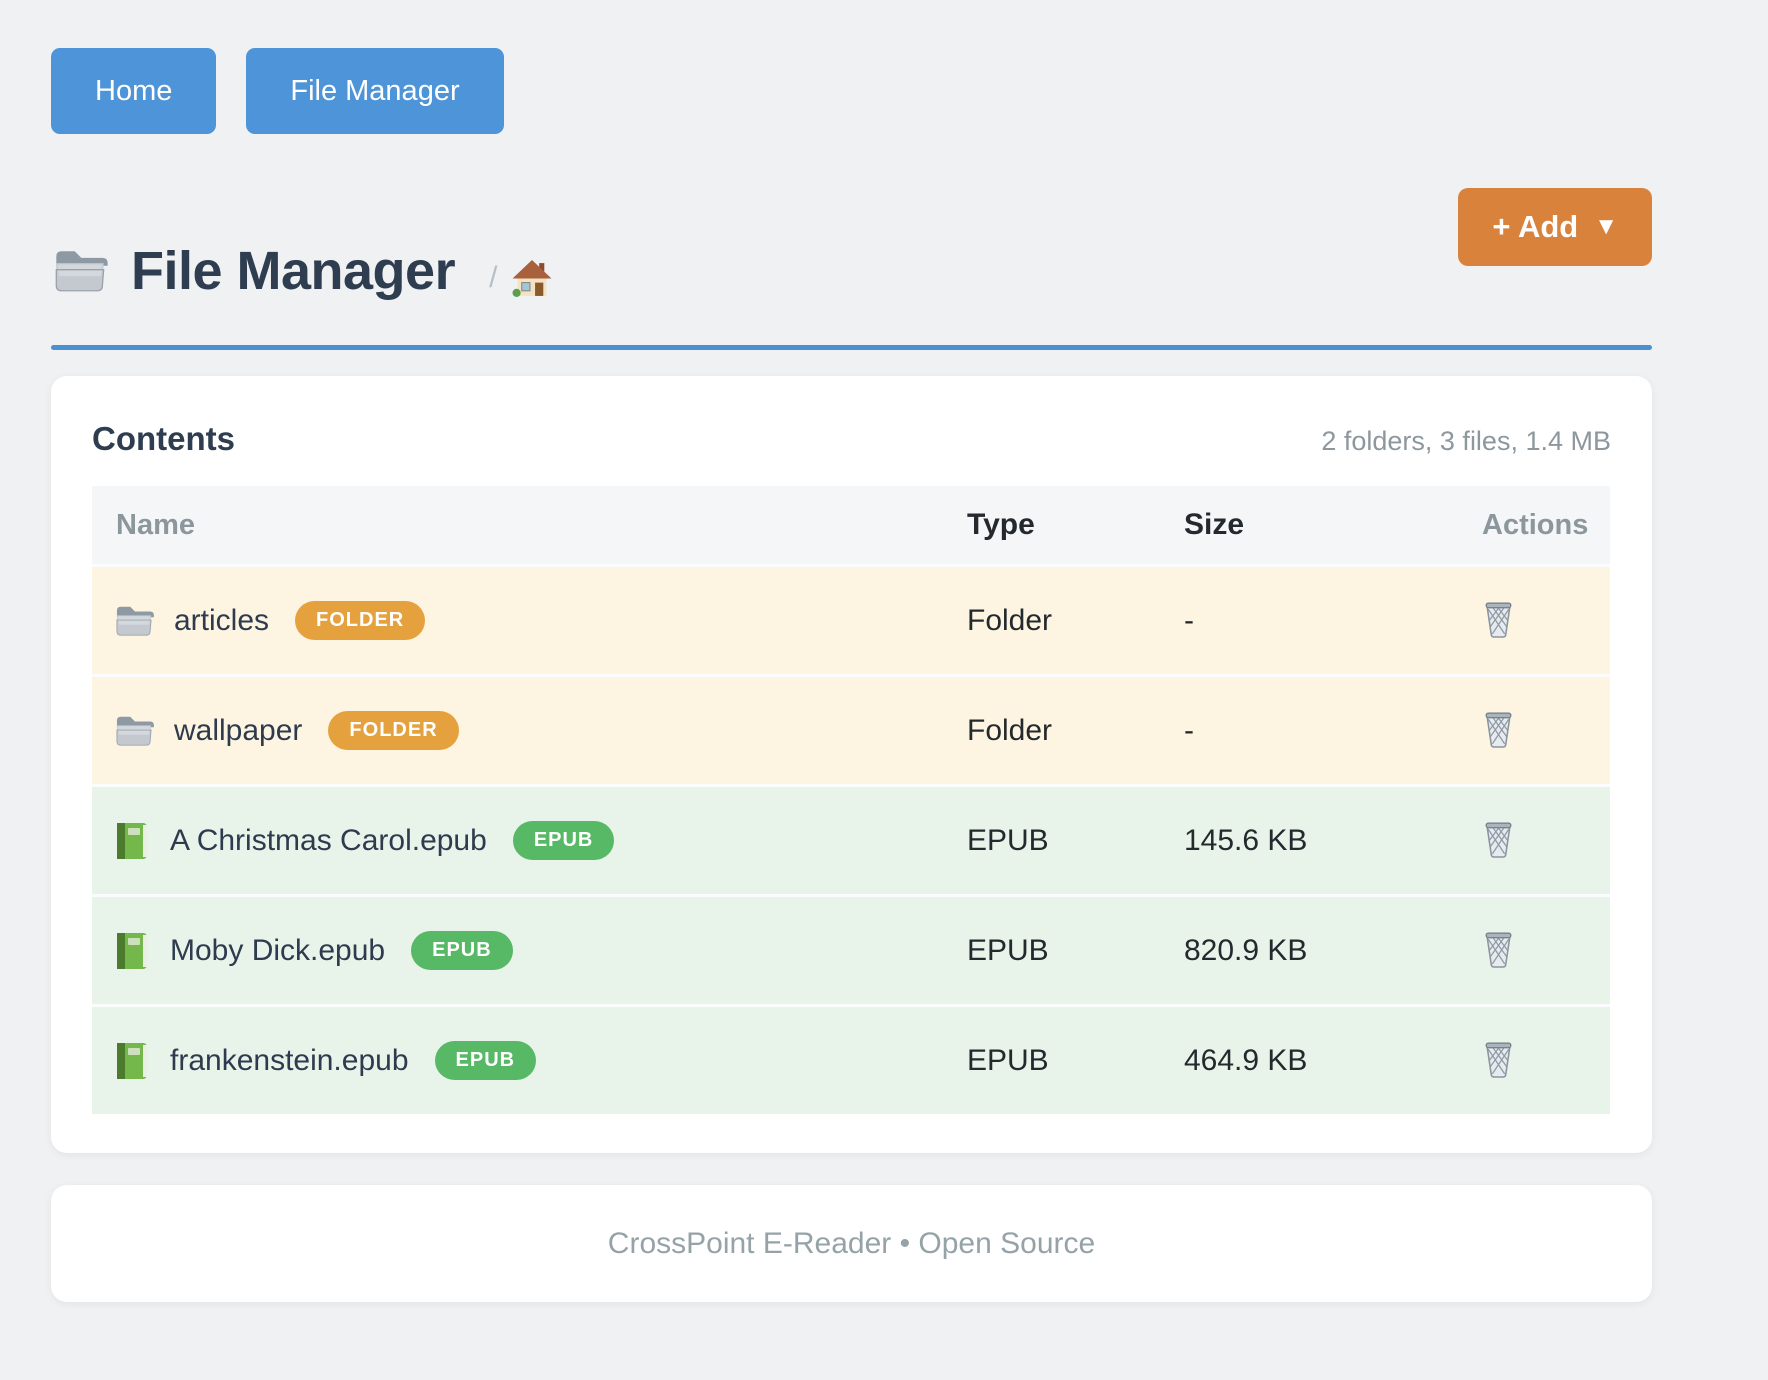 This screenshot has width=1768, height=1380. I want to click on column-header-name: Name, so click(155, 524).